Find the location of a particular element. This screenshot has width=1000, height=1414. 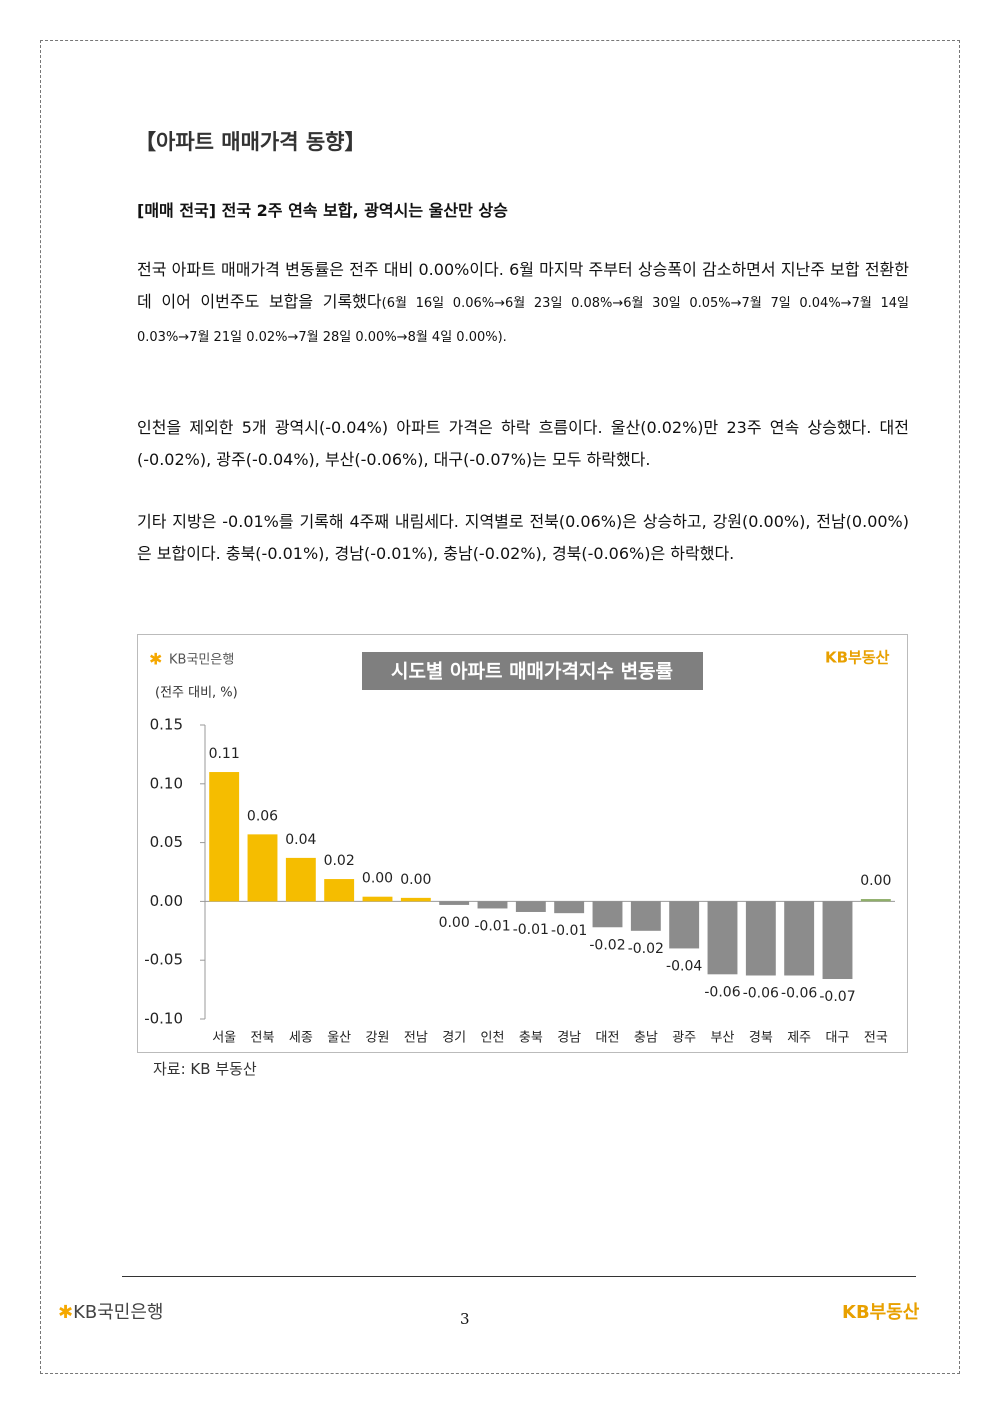

y-tick-label: 0.05 is located at coordinates (166, 842).